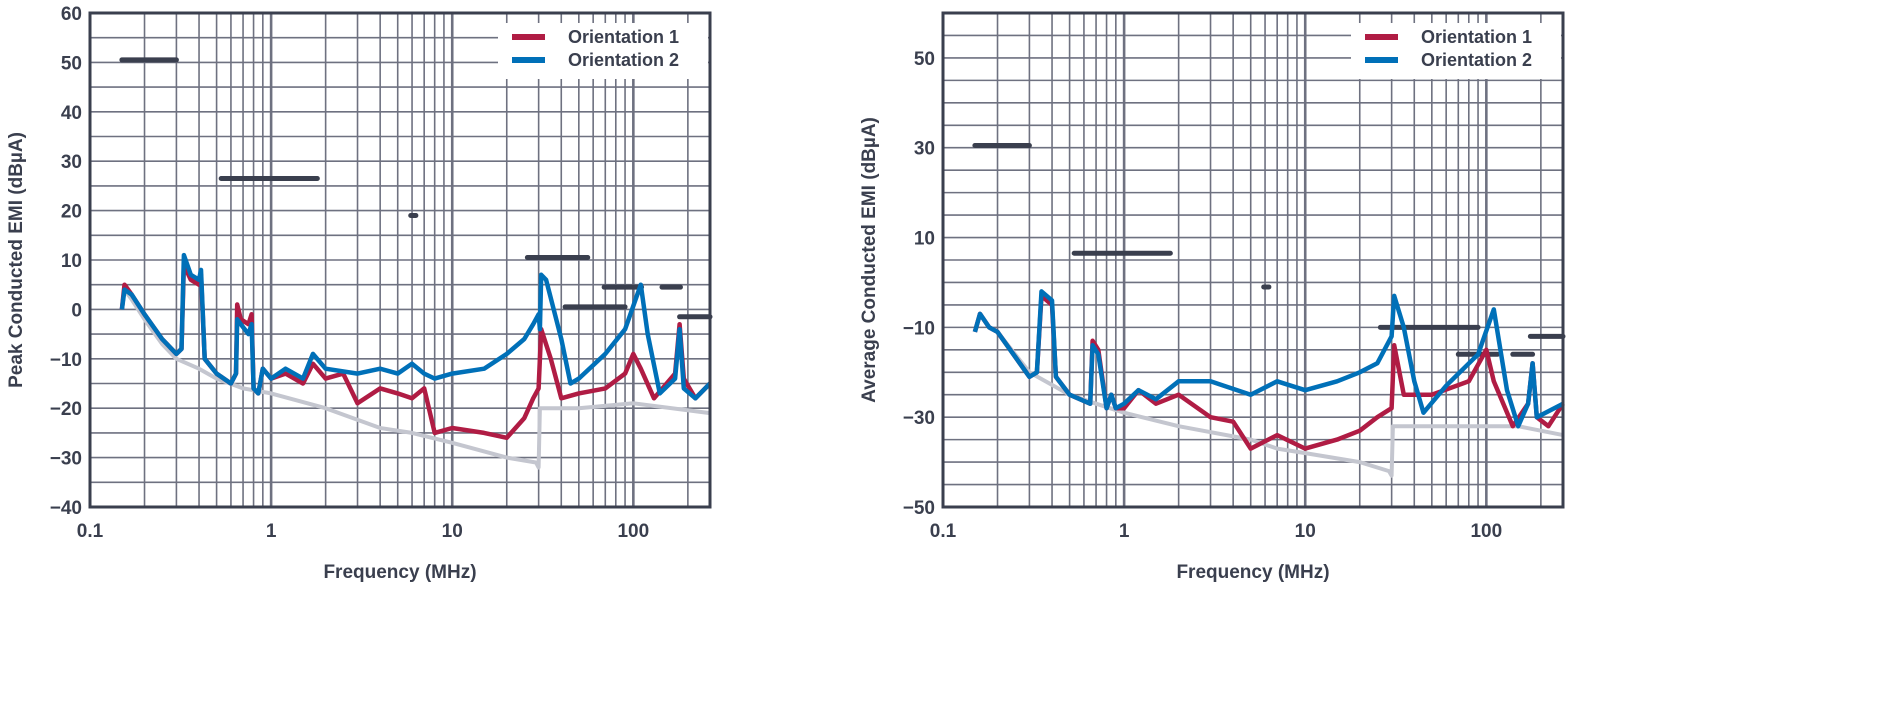 This screenshot has height=710, width=1901. Describe the element at coordinates (919, 508) in the screenshot. I see `y-tick-label: −50` at that location.